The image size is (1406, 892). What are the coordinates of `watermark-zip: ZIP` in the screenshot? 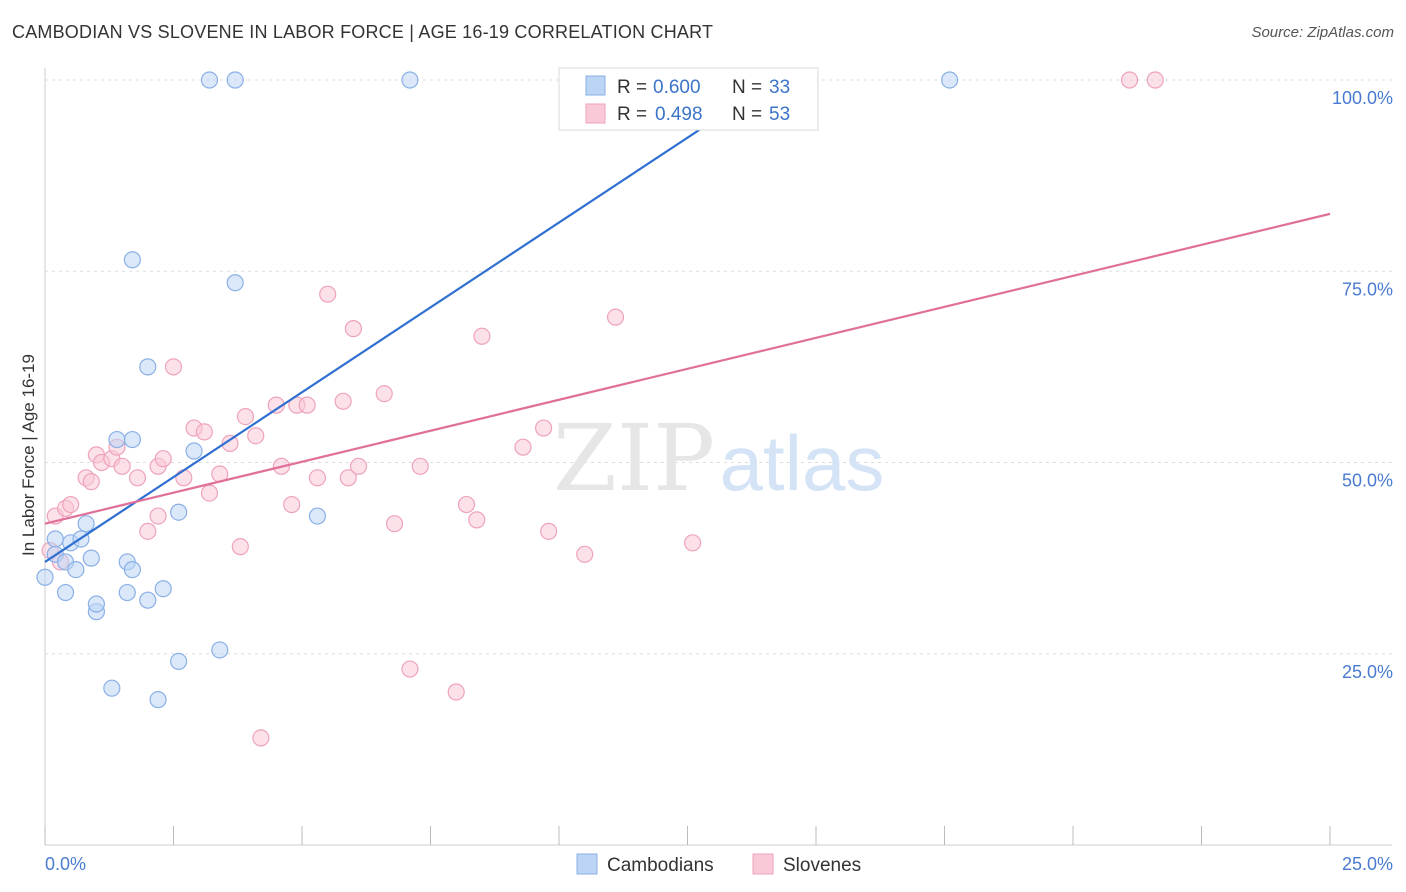 It's located at (634, 458).